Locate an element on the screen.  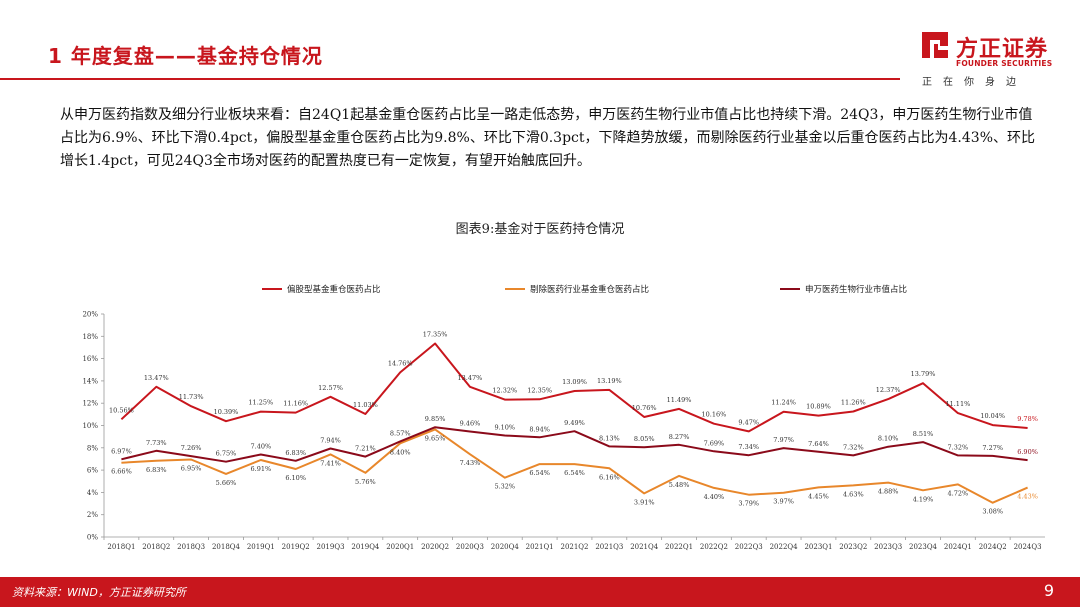
data-label: 4.19% is located at coordinates (923, 499).